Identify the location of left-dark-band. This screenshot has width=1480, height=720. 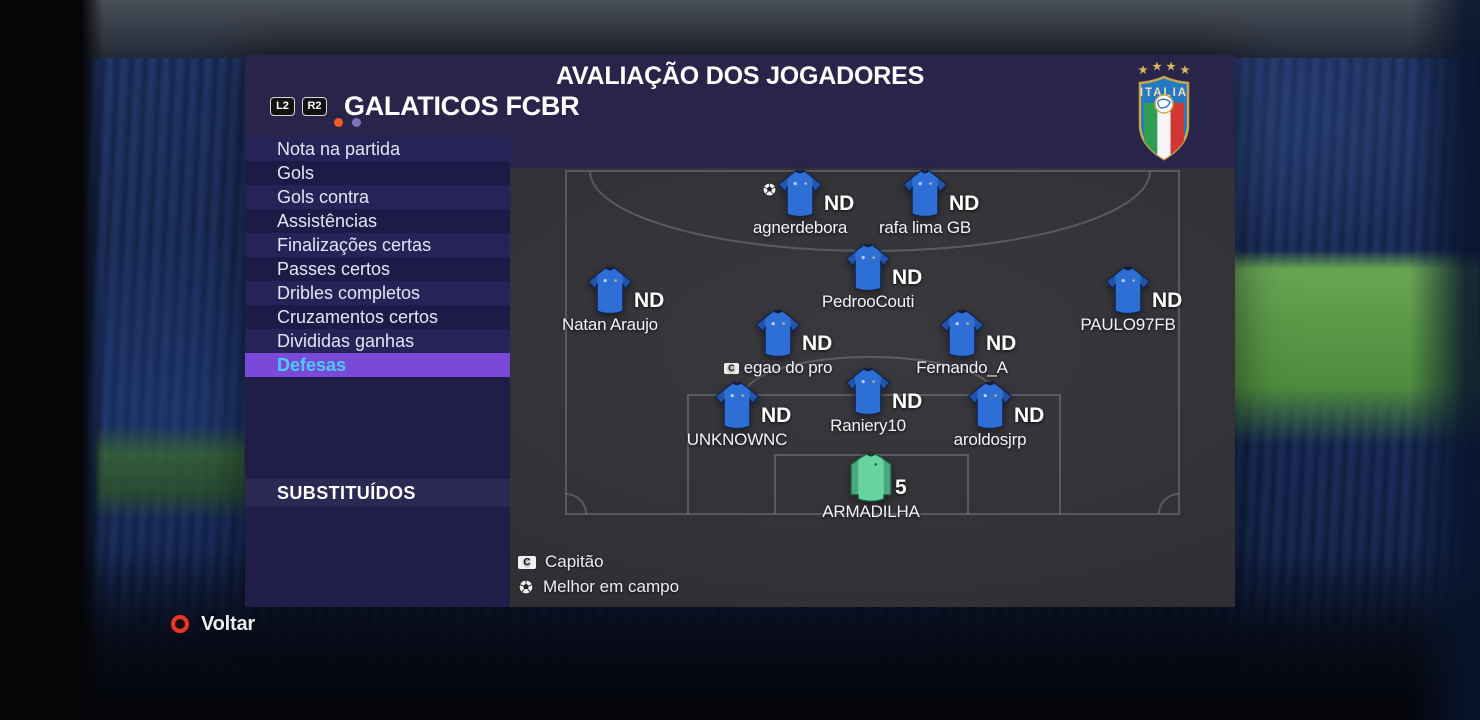
(52, 360).